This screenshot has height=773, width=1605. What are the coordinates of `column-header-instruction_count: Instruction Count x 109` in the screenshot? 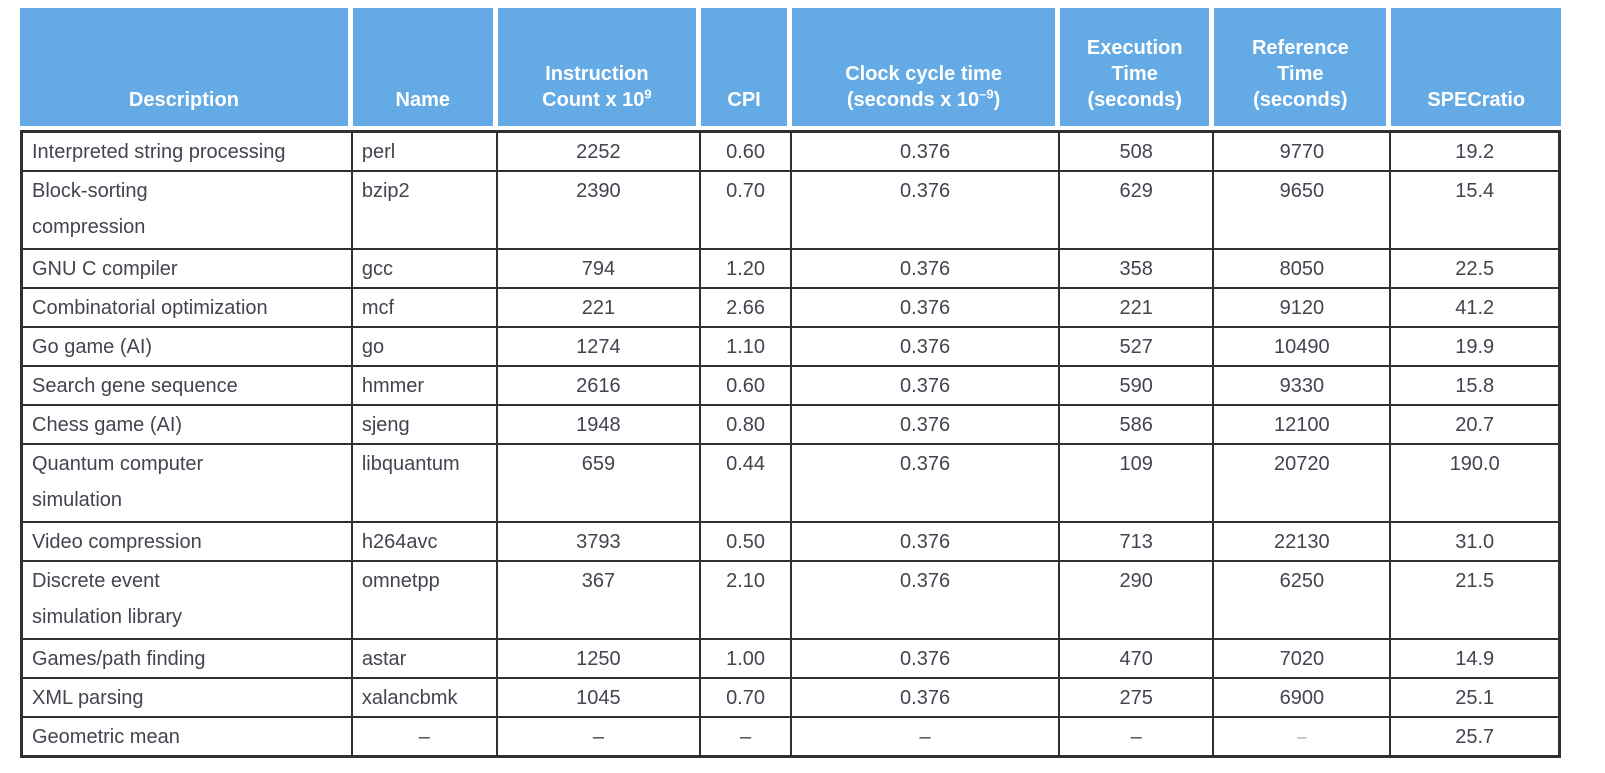 It's located at (599, 69).